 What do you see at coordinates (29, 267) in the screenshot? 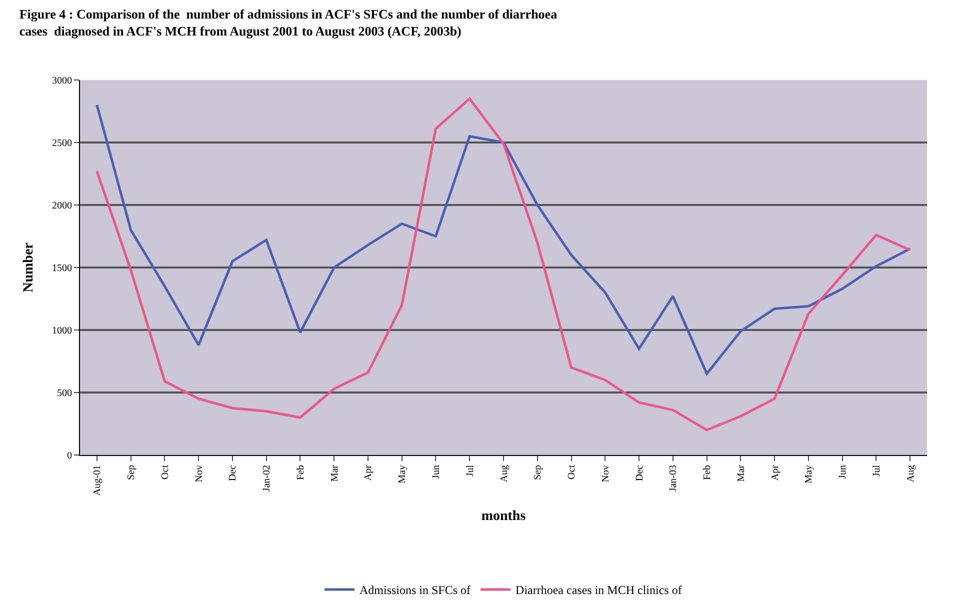
I see `y-axis-title: Number` at bounding box center [29, 267].